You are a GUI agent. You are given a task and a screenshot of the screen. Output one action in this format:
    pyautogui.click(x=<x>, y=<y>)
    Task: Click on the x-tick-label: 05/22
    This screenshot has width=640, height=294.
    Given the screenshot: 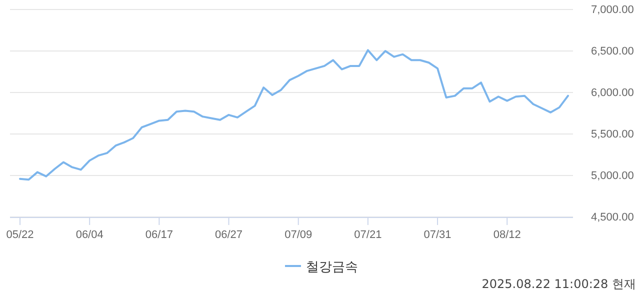 What is the action you would take?
    pyautogui.click(x=20, y=234)
    